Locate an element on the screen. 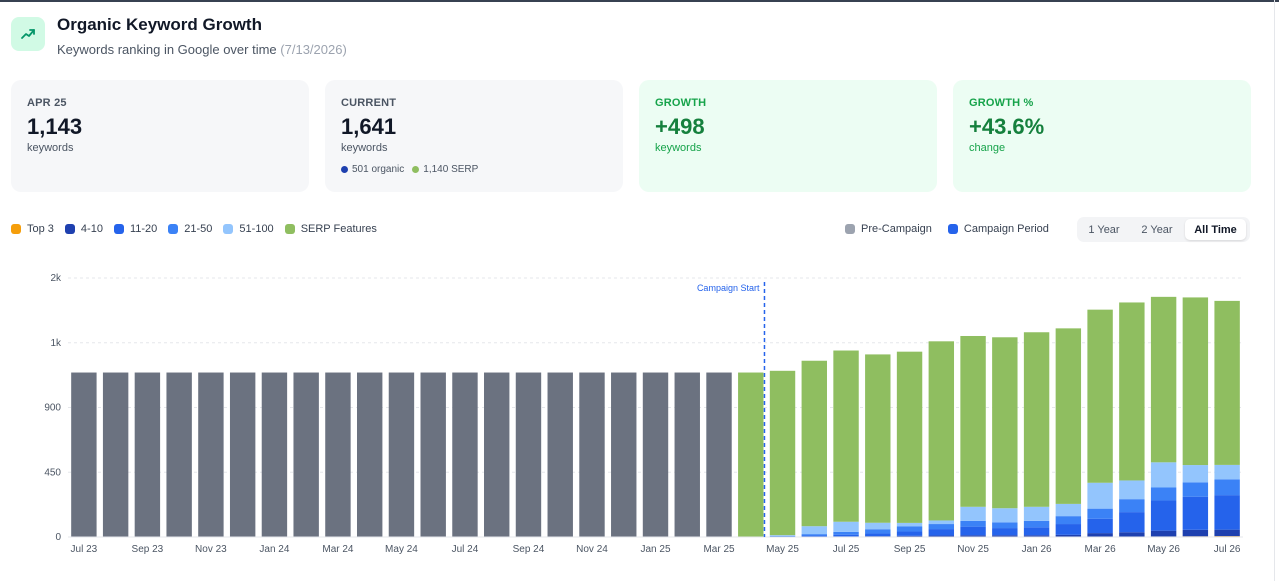  y-tick-label: 450 is located at coordinates (52, 472).